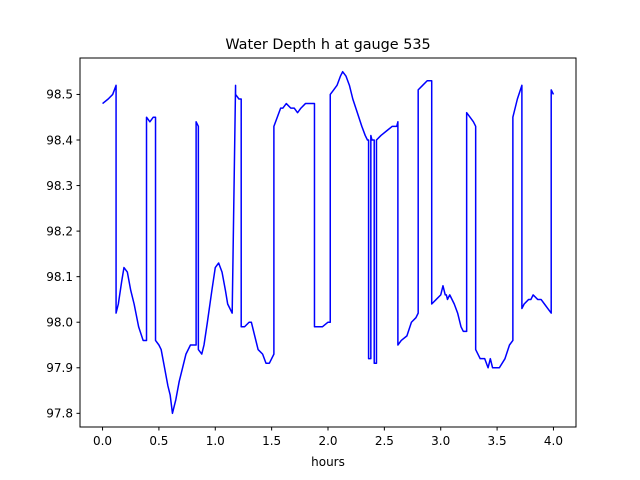 The image size is (640, 480). Describe the element at coordinates (215, 441) in the screenshot. I see `x-tick-label: 1.0` at that location.